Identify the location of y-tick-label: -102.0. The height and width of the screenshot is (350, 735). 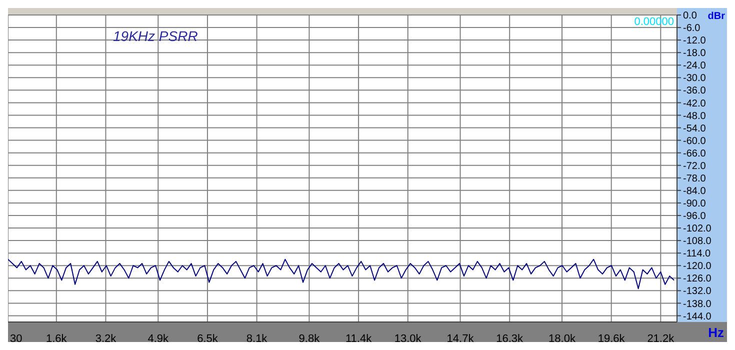
(697, 229).